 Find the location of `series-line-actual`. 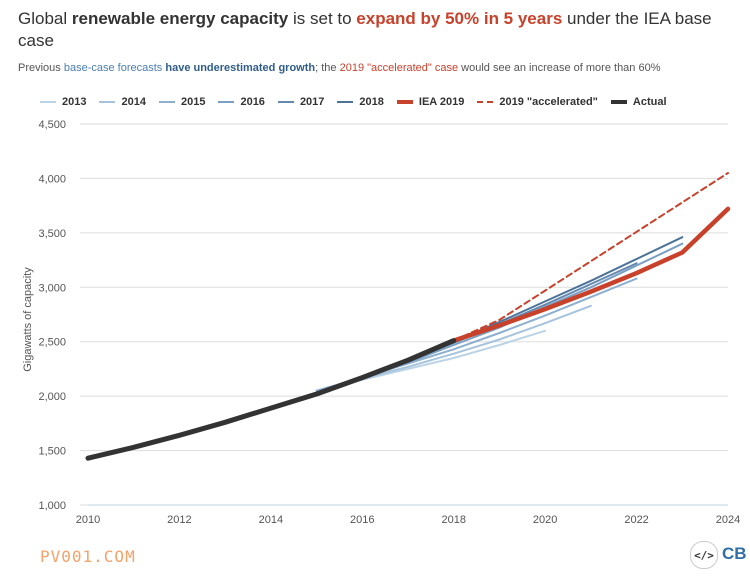

series-line-actual is located at coordinates (271, 399).